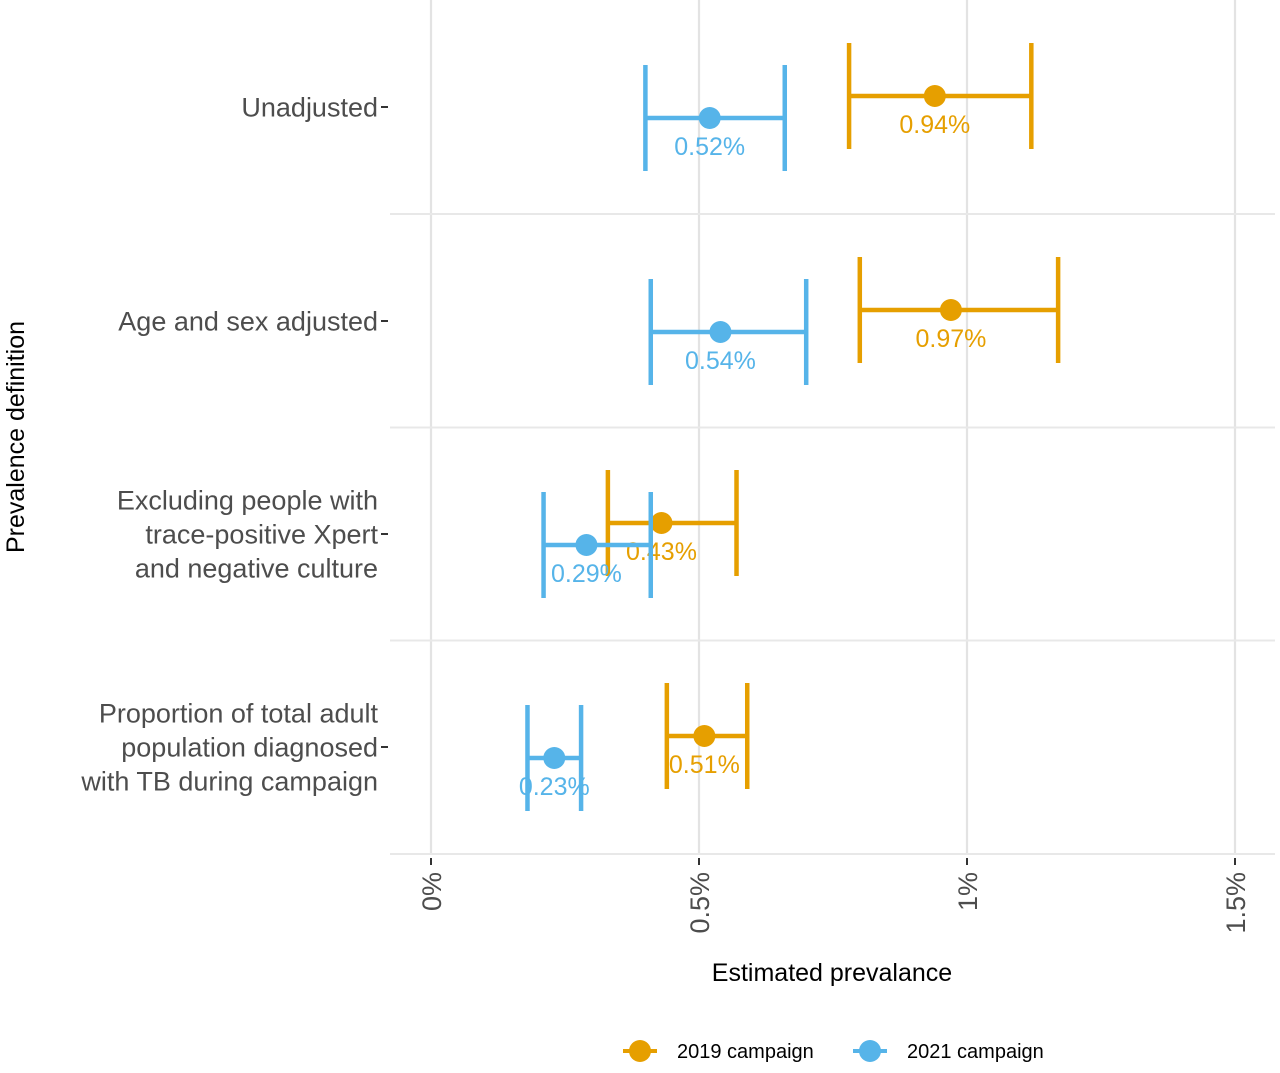 Image resolution: width=1280 pixels, height=1073 pixels. I want to click on y-tick-label-line: with TB during campaign, so click(229, 781).